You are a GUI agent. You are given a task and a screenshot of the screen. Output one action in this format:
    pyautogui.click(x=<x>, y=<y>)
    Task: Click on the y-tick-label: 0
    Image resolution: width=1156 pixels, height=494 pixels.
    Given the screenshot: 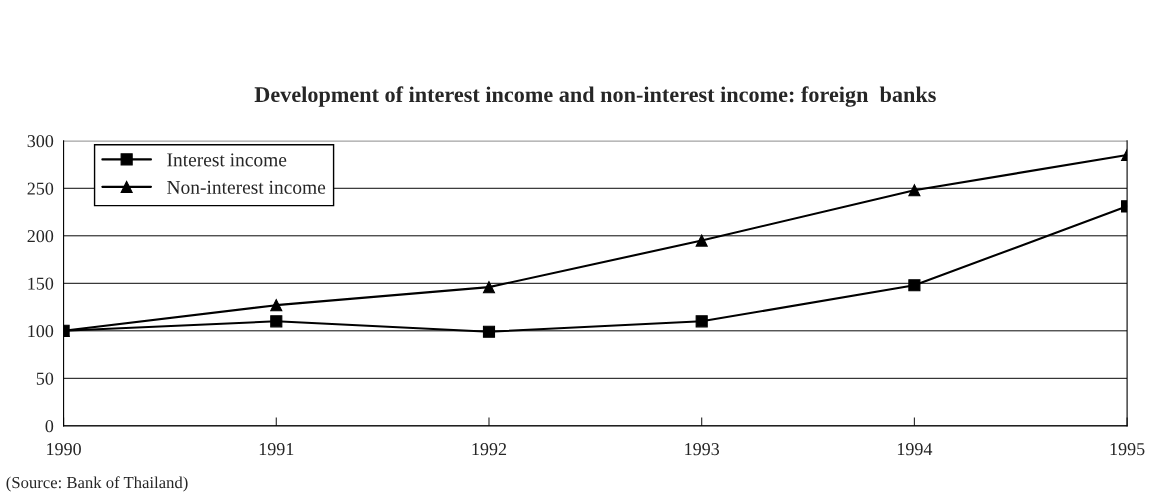 What is the action you would take?
    pyautogui.click(x=49, y=426)
    